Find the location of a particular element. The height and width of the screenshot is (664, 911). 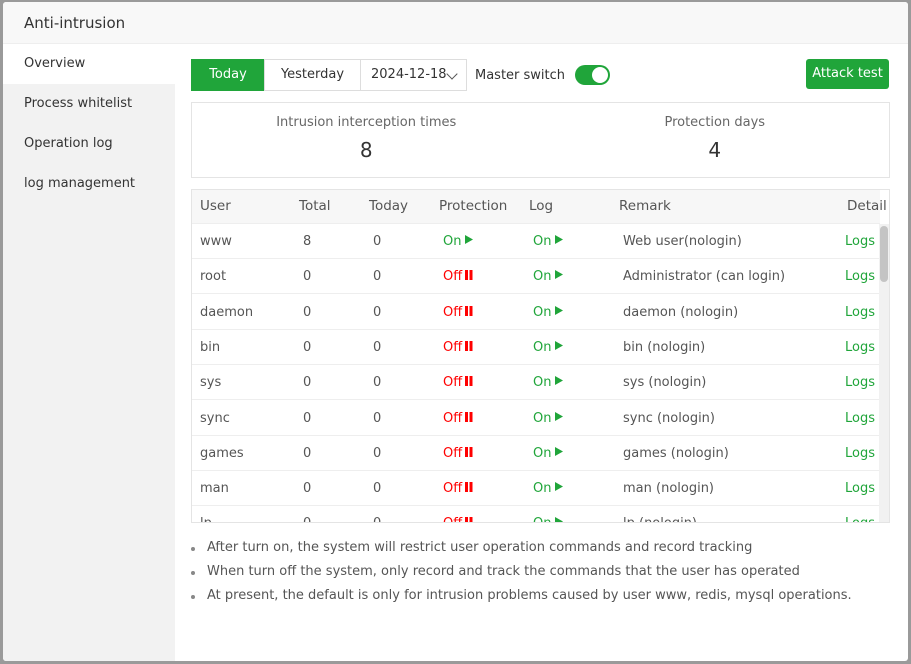

scroll-track is located at coordinates (884, 373).